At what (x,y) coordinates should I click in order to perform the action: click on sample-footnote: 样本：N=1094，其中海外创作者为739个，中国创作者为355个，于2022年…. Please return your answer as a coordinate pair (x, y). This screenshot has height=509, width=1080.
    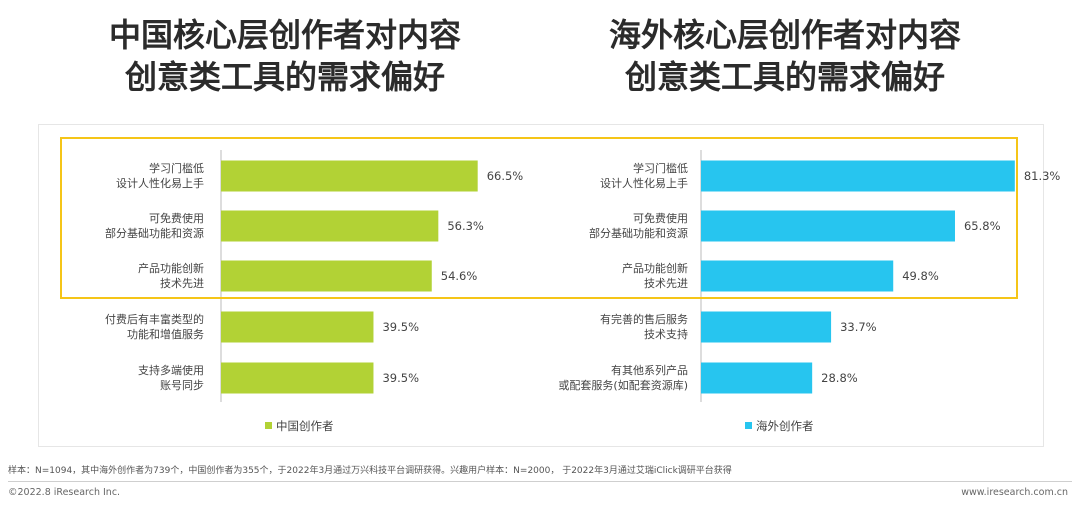
    Looking at the image, I should click on (370, 471).